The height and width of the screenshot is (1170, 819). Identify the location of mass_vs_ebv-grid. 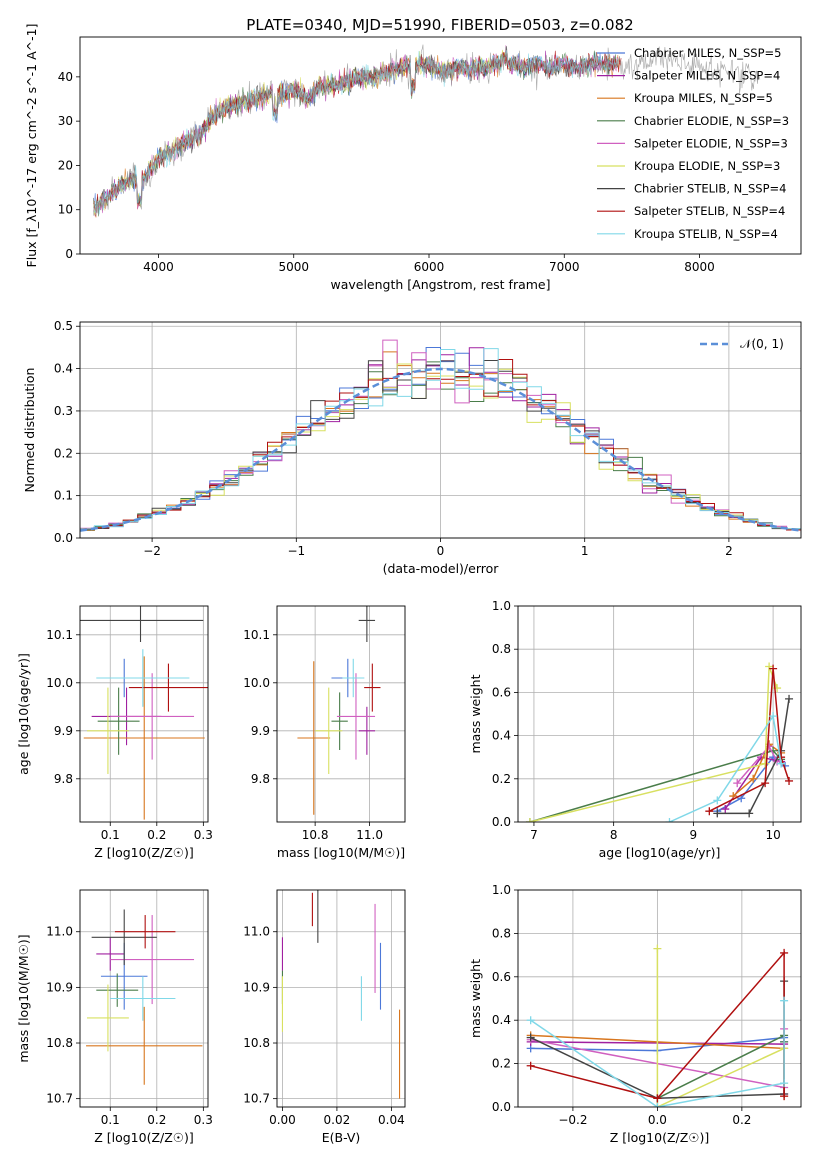
(341, 998).